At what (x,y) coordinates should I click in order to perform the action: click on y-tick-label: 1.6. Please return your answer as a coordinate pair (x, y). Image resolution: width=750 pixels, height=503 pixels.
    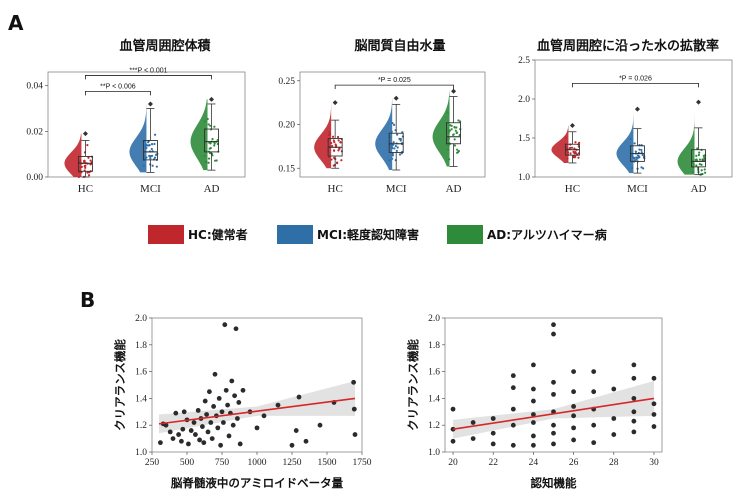
    Looking at the image, I should click on (141, 373).